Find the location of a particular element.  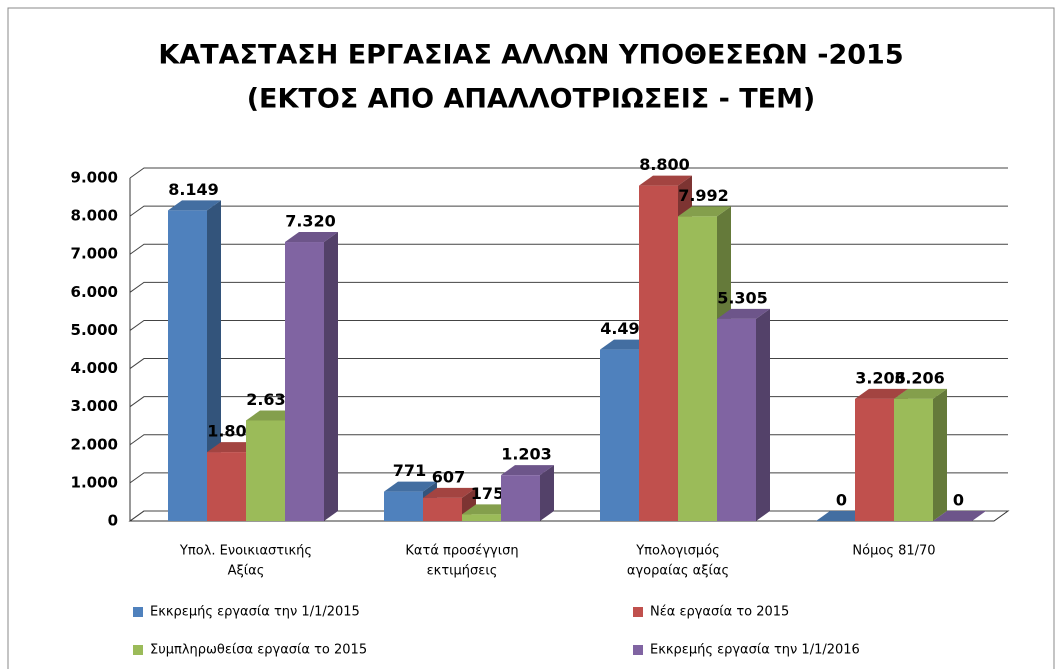

y-tick-label: 9.000 is located at coordinates (94, 178).